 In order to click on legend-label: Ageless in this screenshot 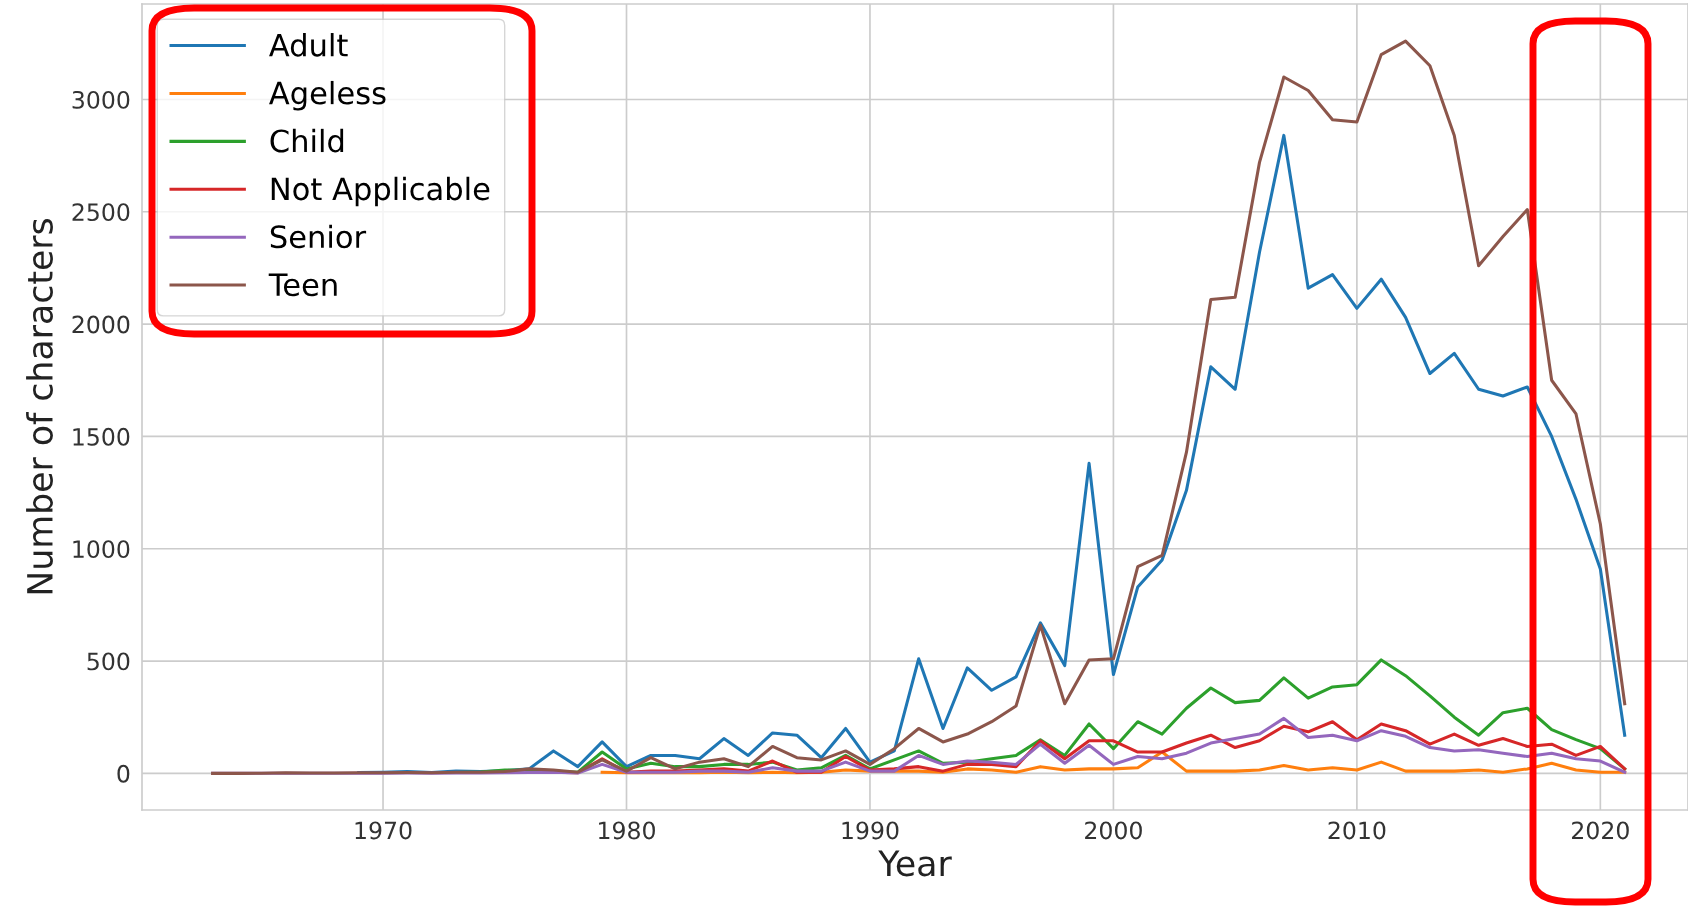, I will do `click(327, 95)`.